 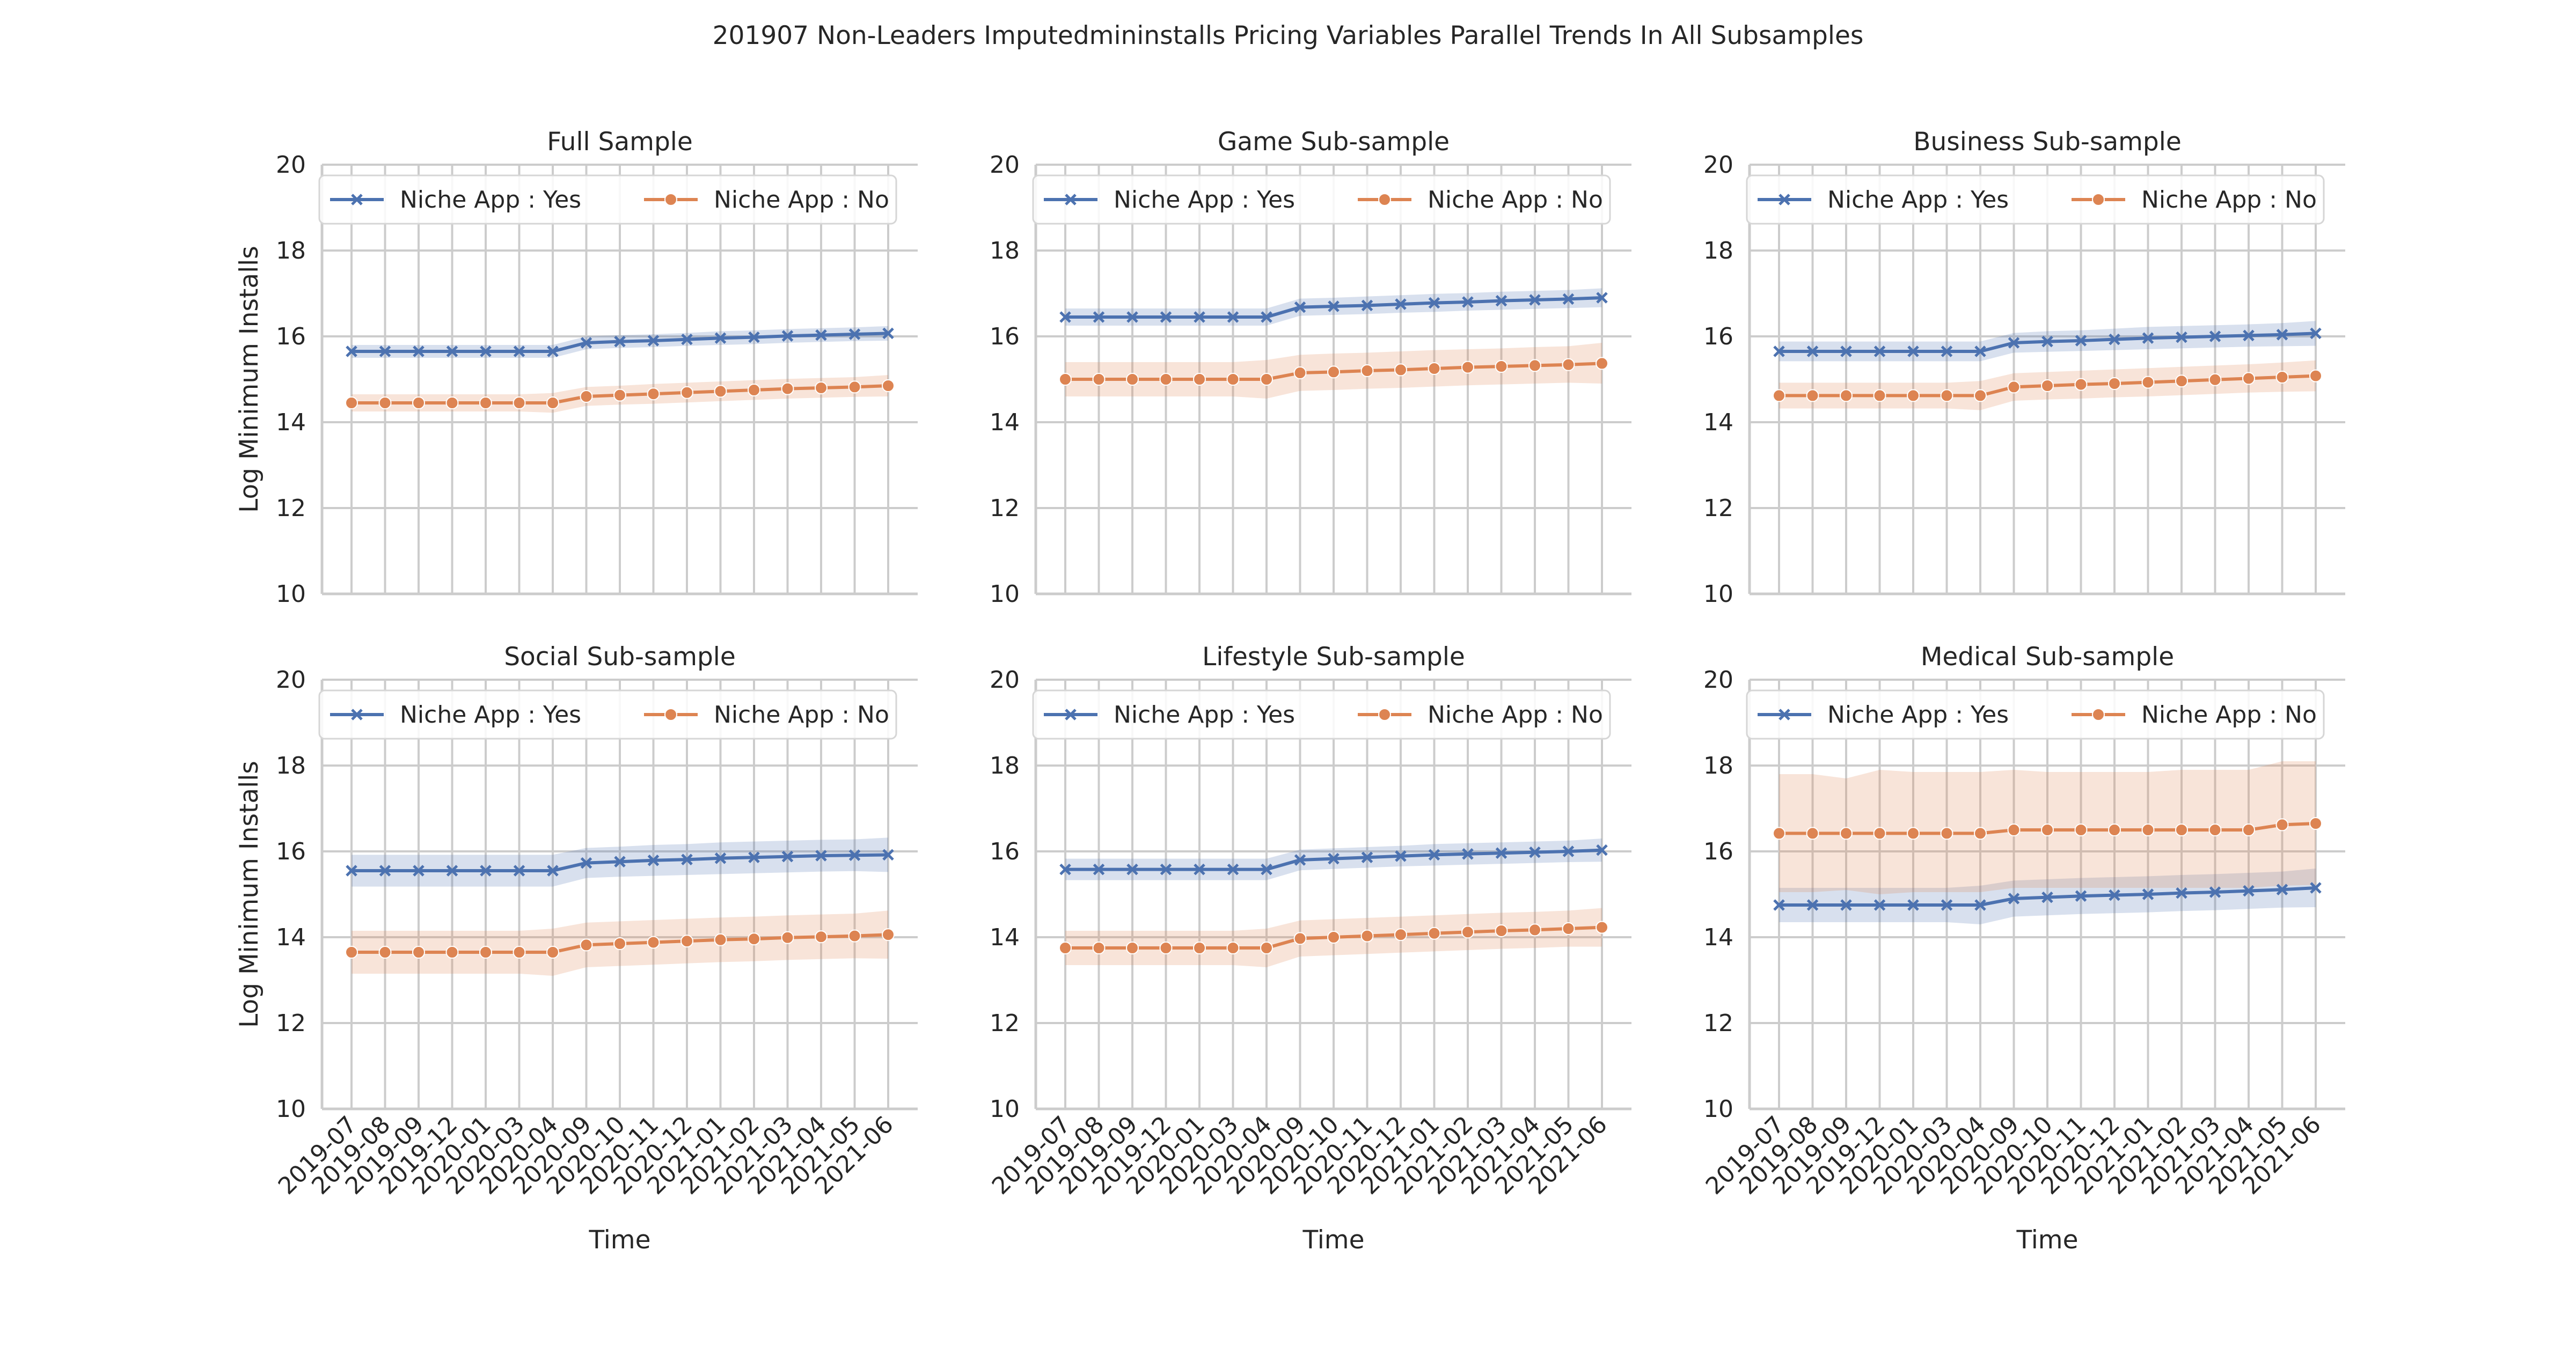 I want to click on y-tick-label: 14, so click(x=291, y=937).